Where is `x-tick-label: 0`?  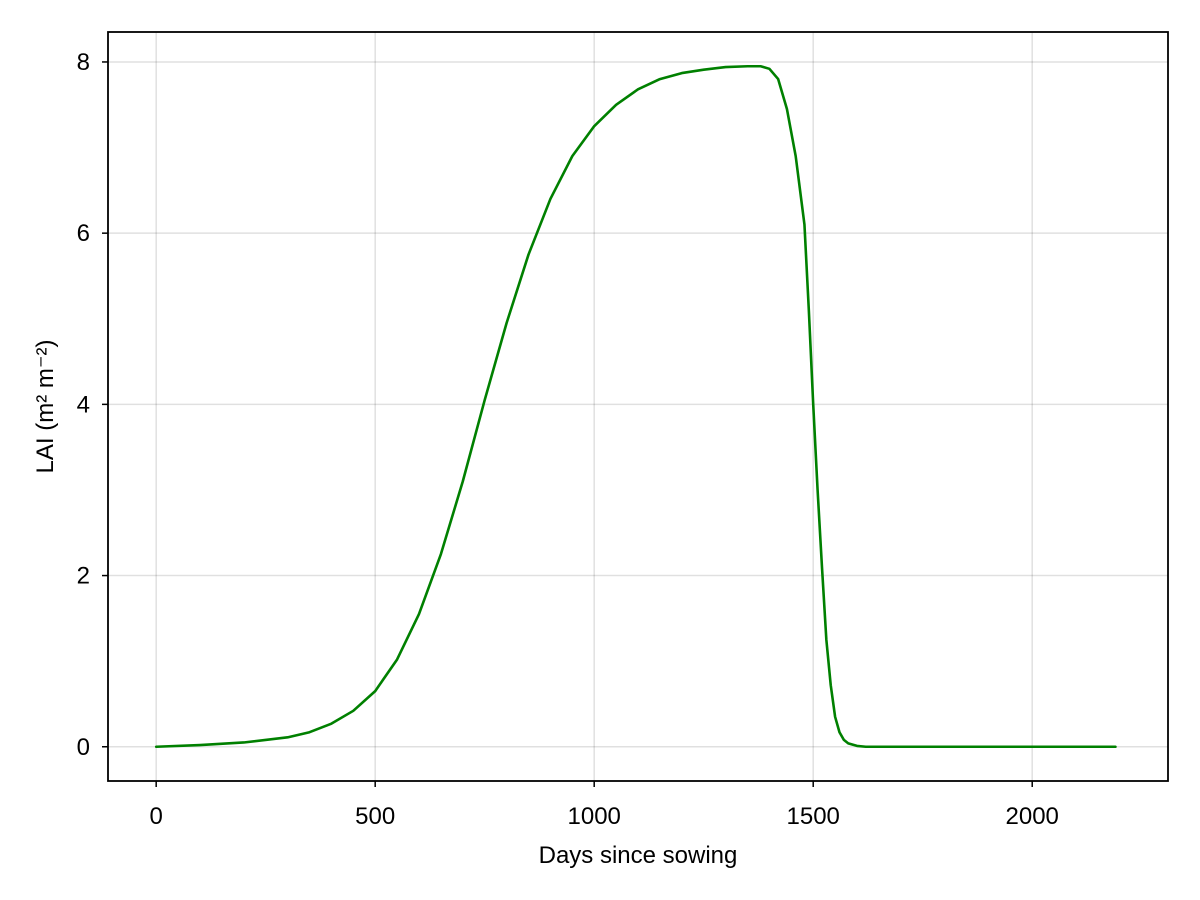
x-tick-label: 0 is located at coordinates (156, 816).